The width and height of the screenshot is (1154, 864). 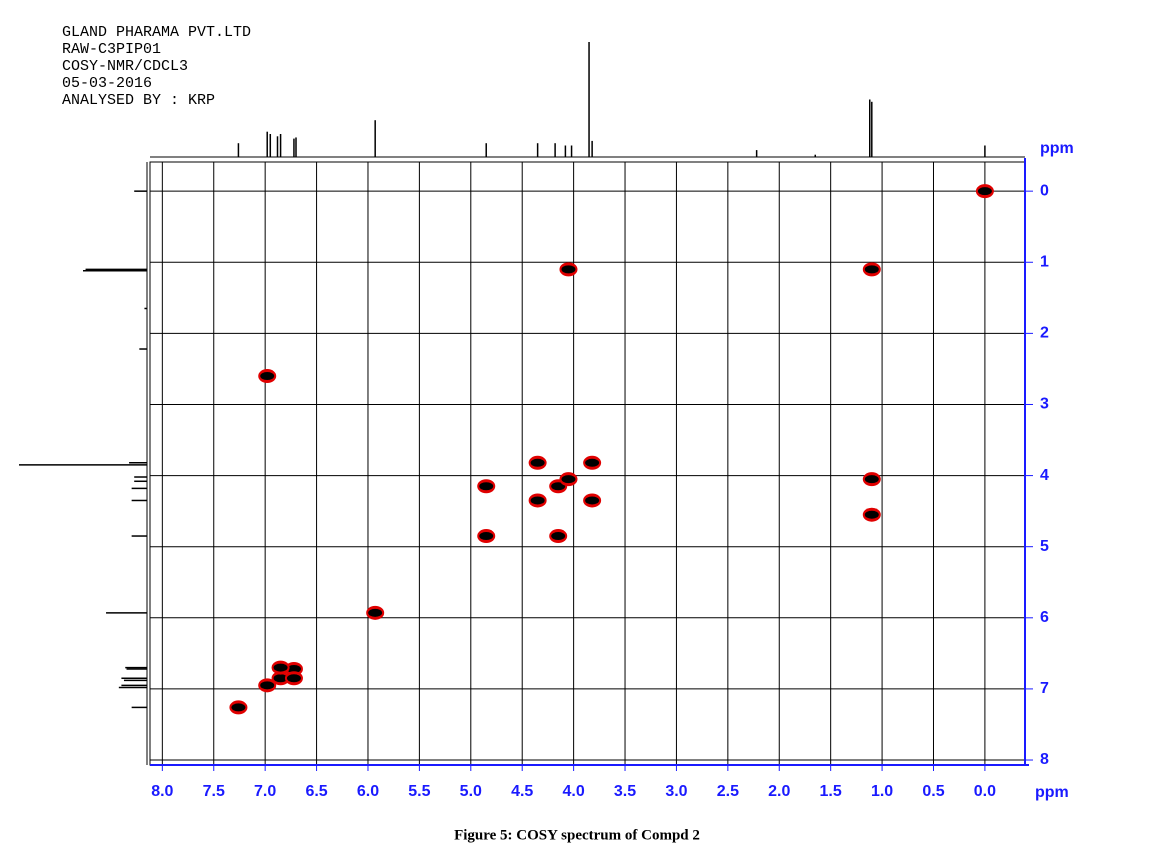 I want to click on y-tick-label: 2, so click(x=1044, y=333).